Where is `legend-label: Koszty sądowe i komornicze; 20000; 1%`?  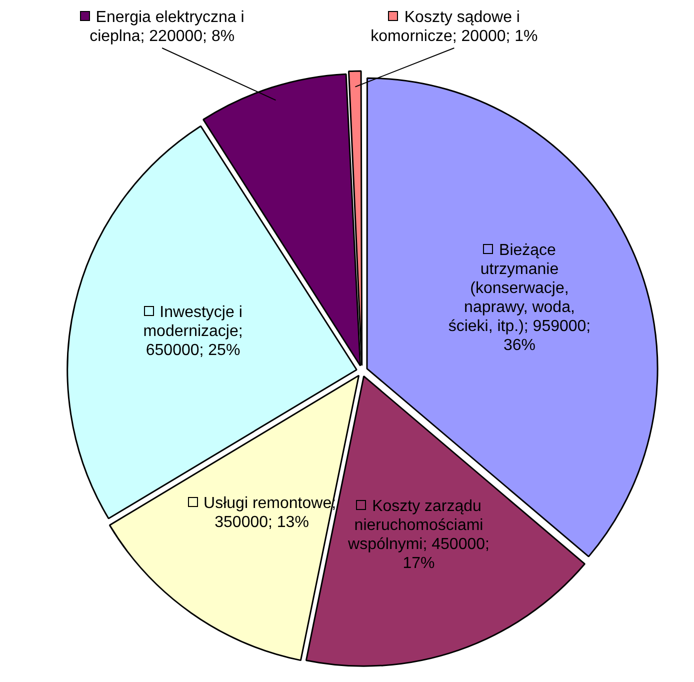
legend-label: Koszty sądowe i komornicze; 20000; 1% is located at coordinates (454, 27).